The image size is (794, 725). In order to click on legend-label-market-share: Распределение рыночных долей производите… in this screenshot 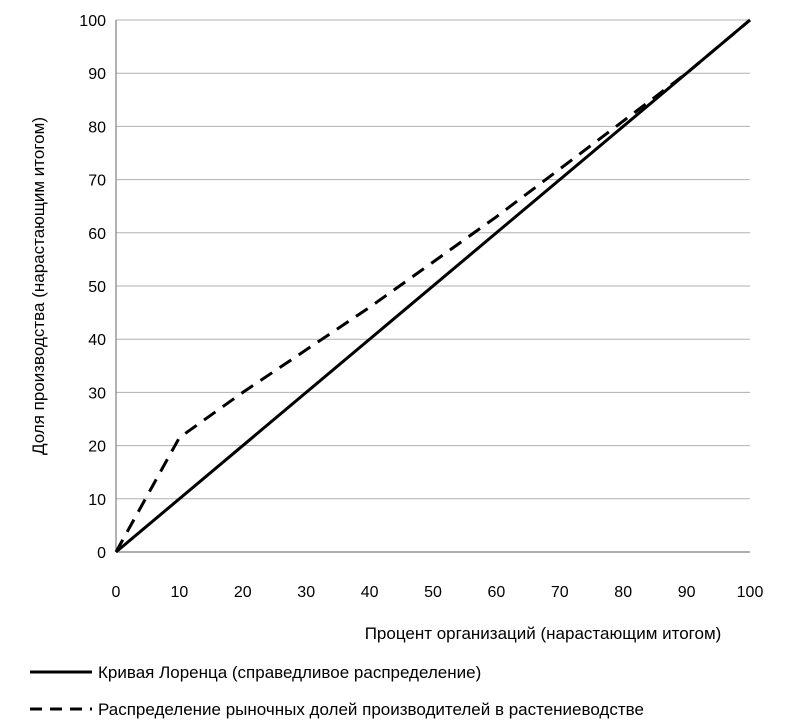, I will do `click(371, 709)`.